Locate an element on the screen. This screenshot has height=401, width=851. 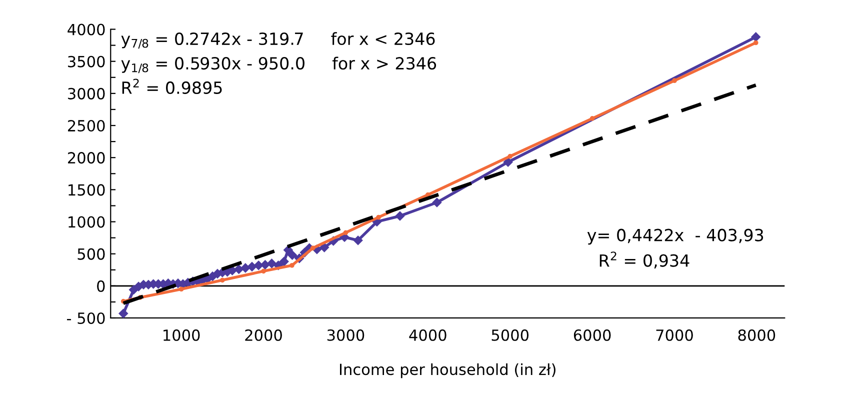
y-tick-label: 0 is located at coordinates (101, 286).